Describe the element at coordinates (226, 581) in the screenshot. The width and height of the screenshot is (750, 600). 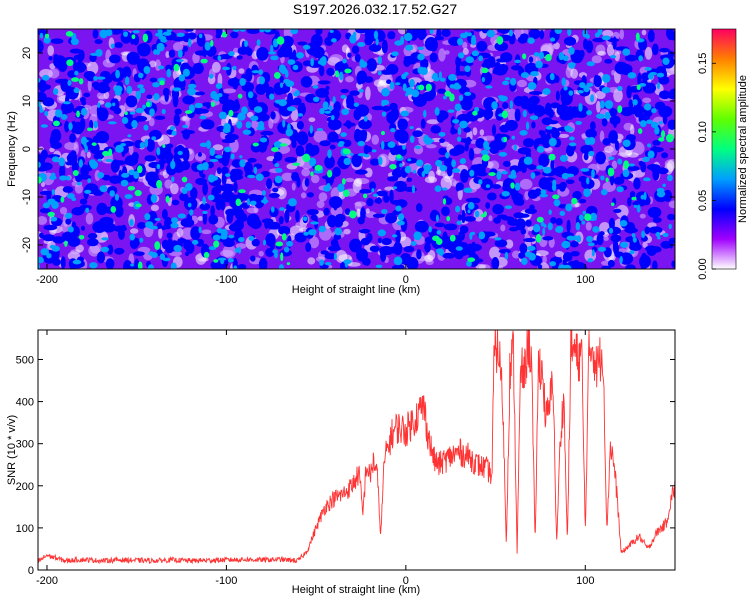
I see `x-tick-label: -100` at that location.